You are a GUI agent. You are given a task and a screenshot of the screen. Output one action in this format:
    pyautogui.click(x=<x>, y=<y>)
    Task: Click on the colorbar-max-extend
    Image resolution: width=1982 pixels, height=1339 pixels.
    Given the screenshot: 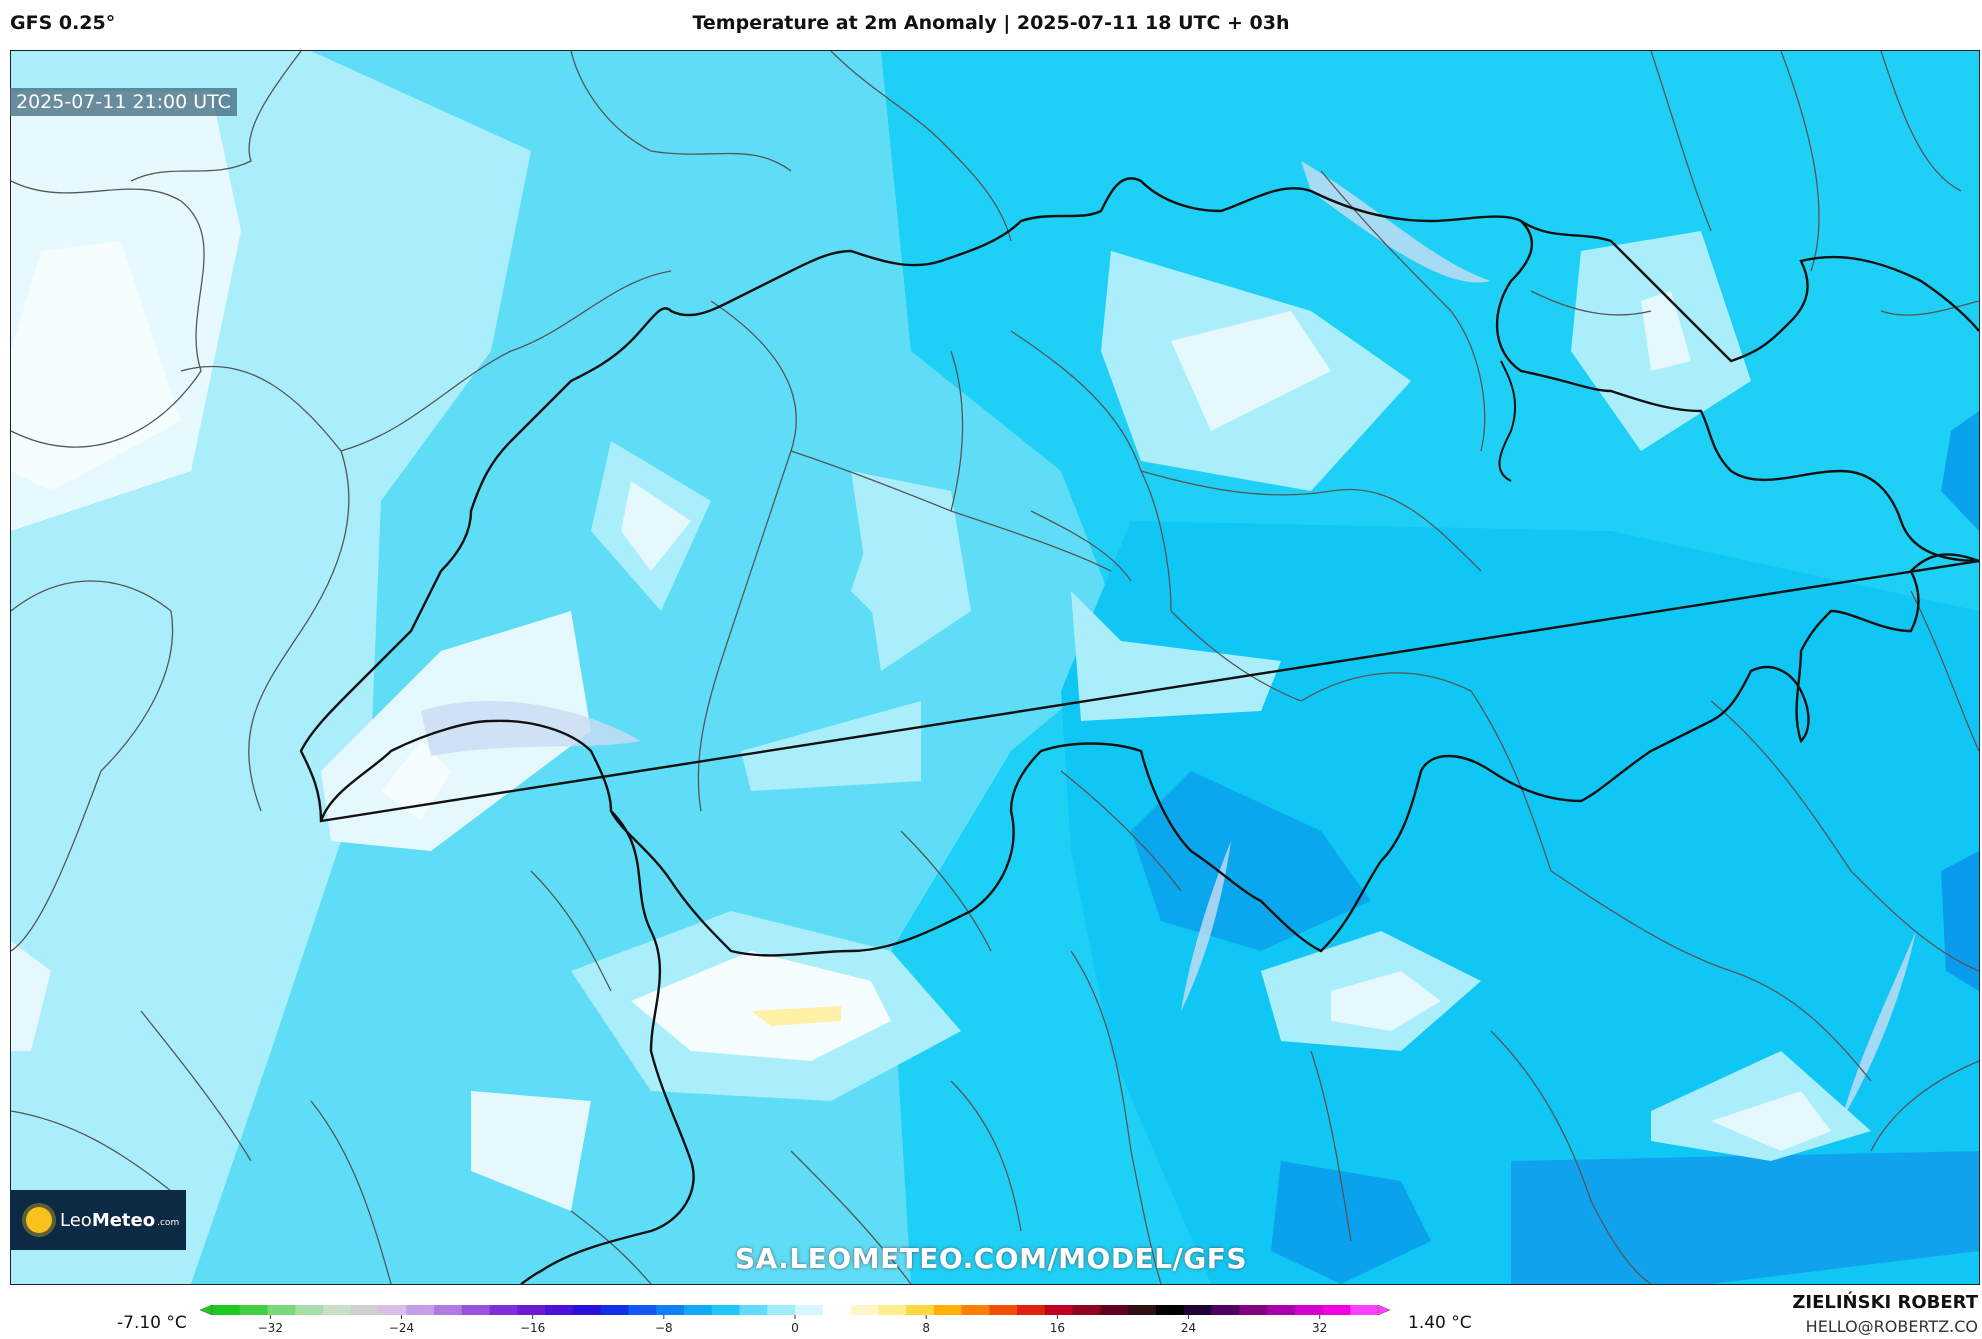 What is the action you would take?
    pyautogui.click(x=1383, y=1310)
    